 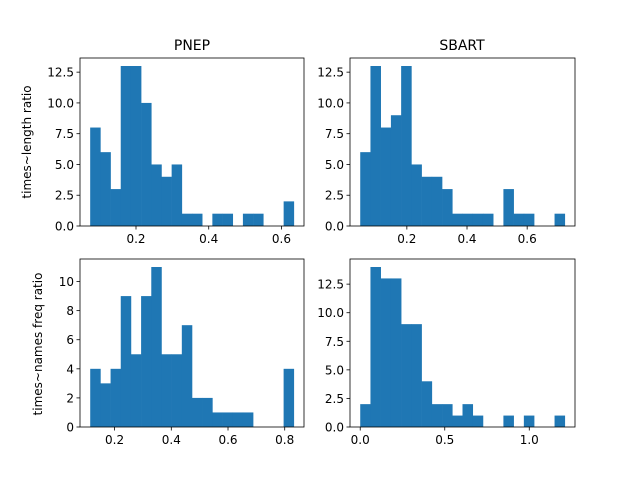 What do you see at coordinates (38, 344) in the screenshot?
I see `y-axis-label: times~names freq ratio` at bounding box center [38, 344].